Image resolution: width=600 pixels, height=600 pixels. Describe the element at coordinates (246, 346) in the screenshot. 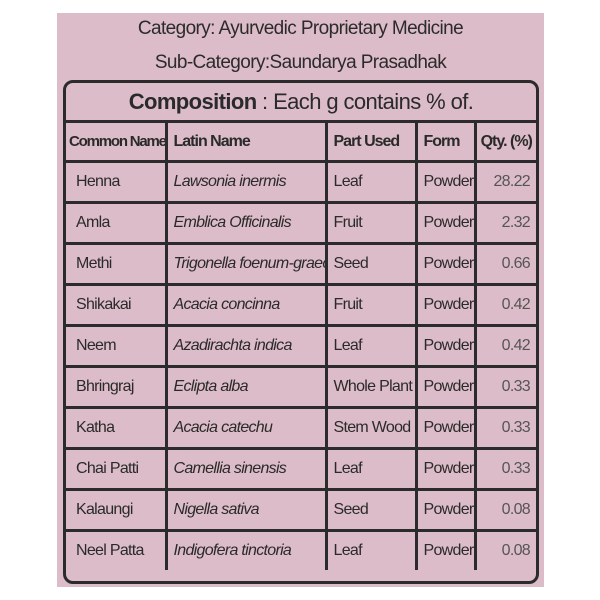

I see `cell-latin-name: Azadirachta indica` at that location.